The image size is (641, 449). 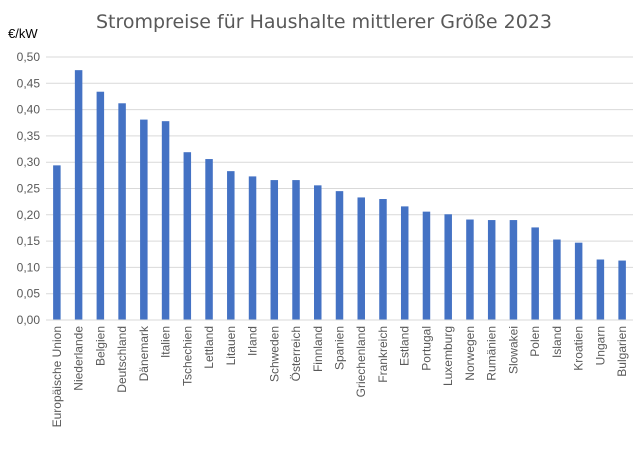 I want to click on x-category-label: Italien, so click(x=166, y=342).